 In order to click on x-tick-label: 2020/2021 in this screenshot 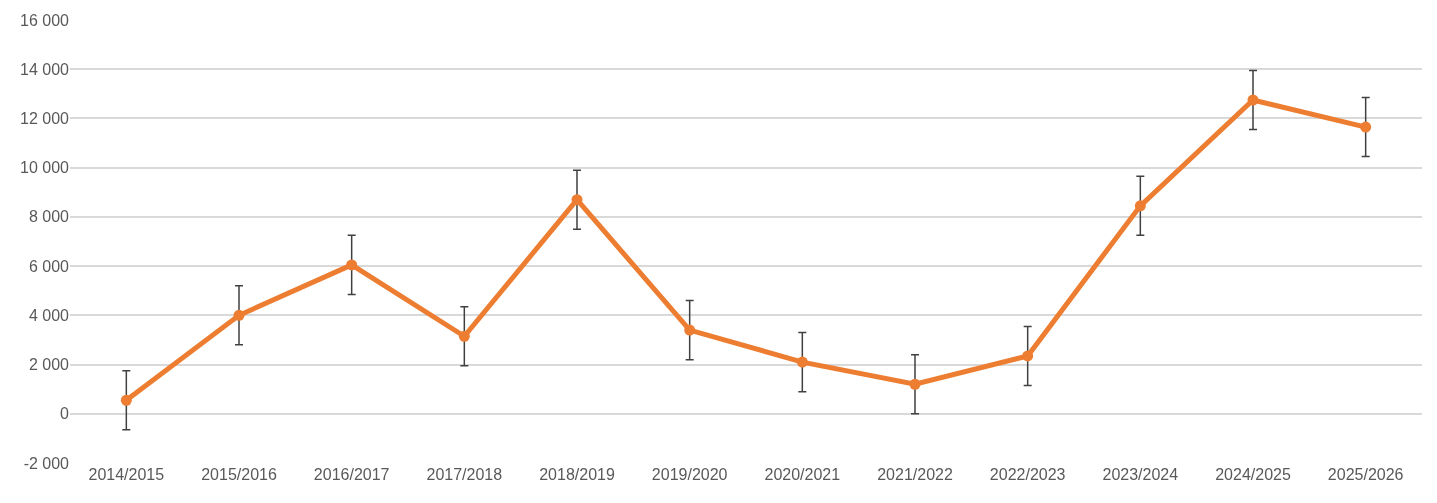, I will do `click(802, 474)`.